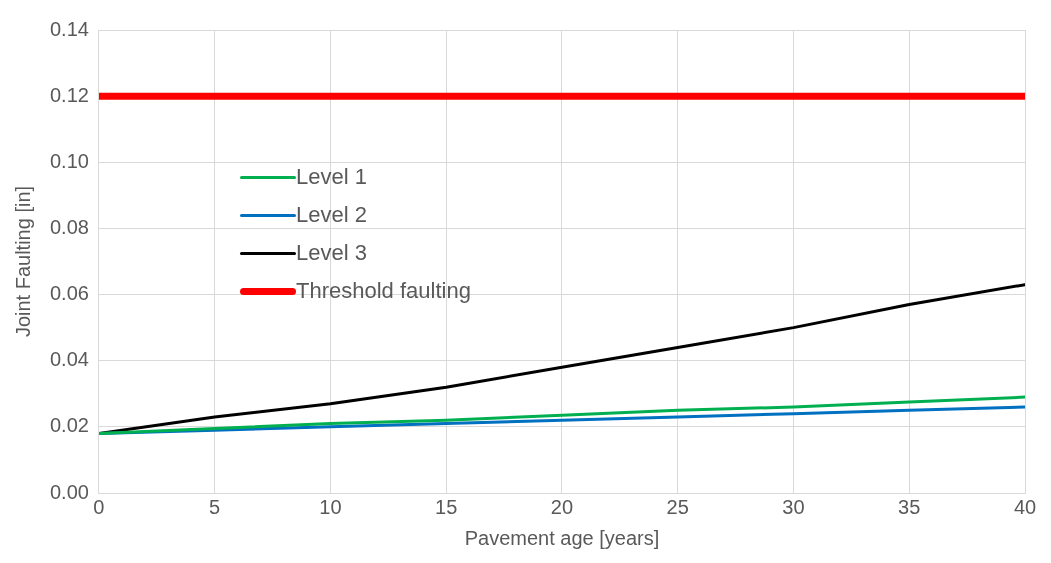 The width and height of the screenshot is (1051, 563). What do you see at coordinates (677, 506) in the screenshot?
I see `x-tick-label: 25` at bounding box center [677, 506].